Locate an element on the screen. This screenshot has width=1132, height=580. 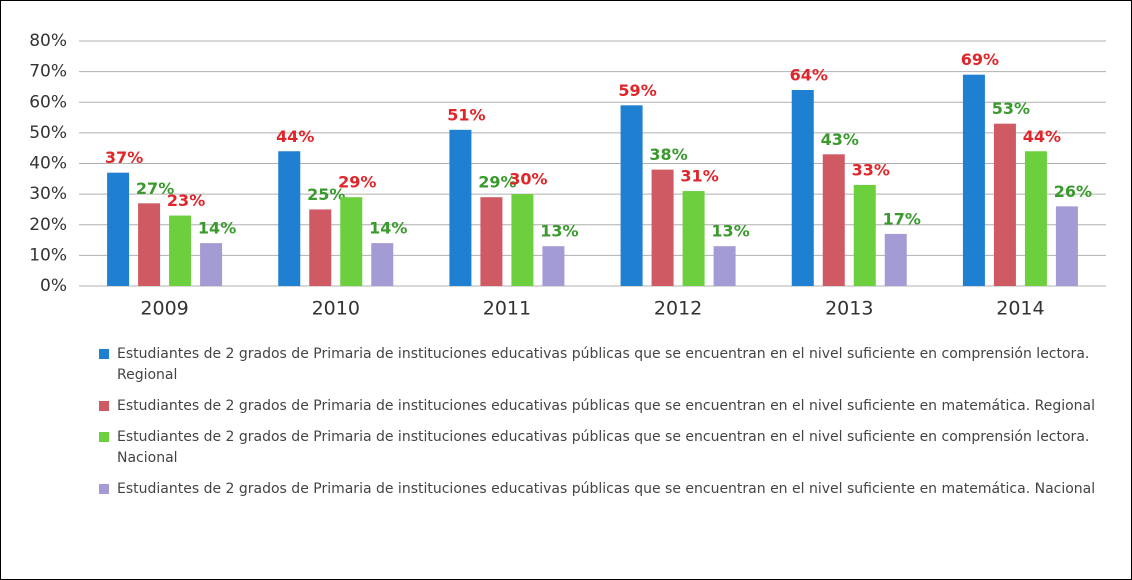
value-label: 51% is located at coordinates (466, 114).